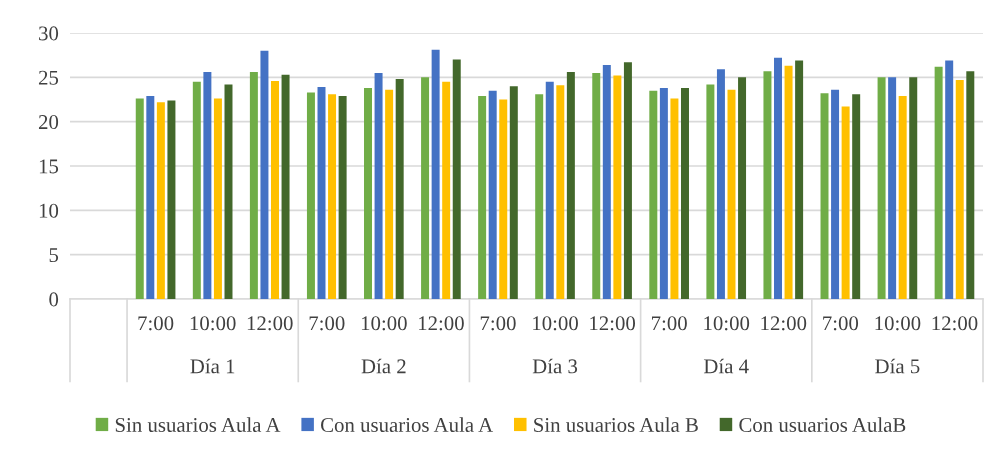 The width and height of the screenshot is (1002, 455). I want to click on legend-label: Sin usuarios Aula A, so click(198, 425).